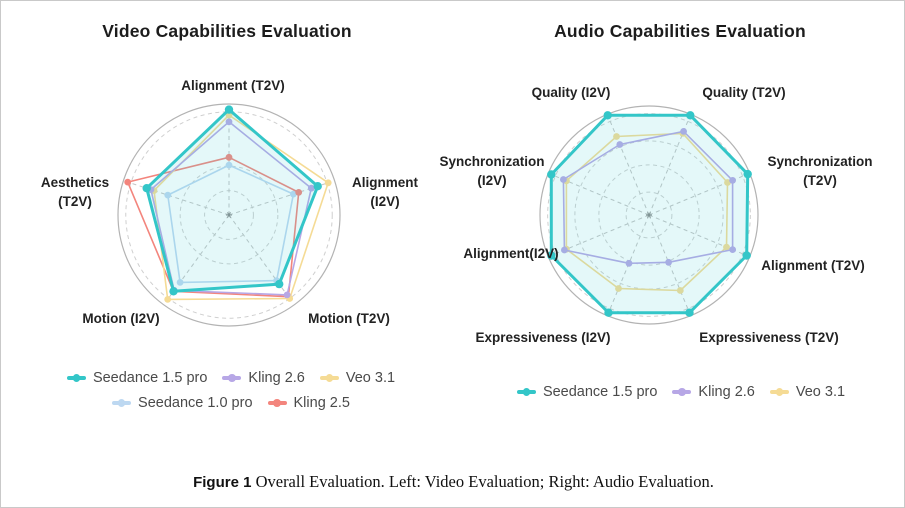 The image size is (905, 508). I want to click on series-kling-2-6-polygon, so click(231, 208).